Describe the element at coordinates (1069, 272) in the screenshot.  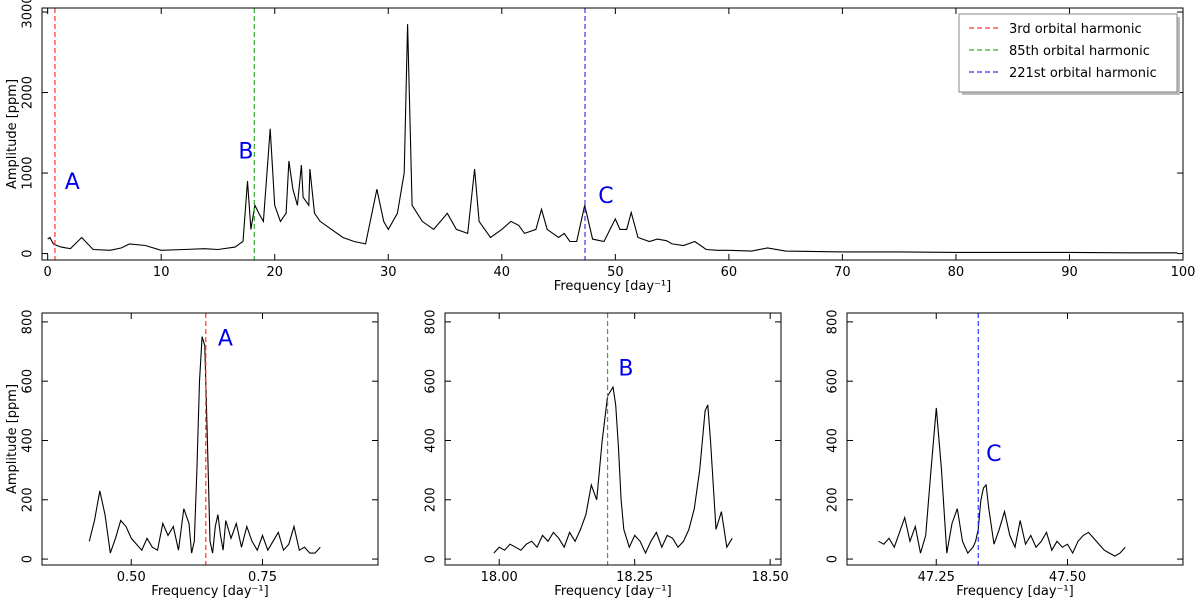
I see `x-tick-label-main-9: 90` at that location.